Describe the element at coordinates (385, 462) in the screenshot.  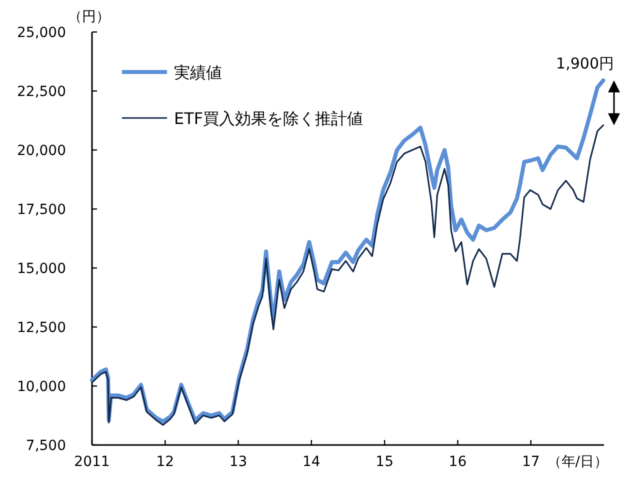
I see `x-tick-label: 15` at that location.